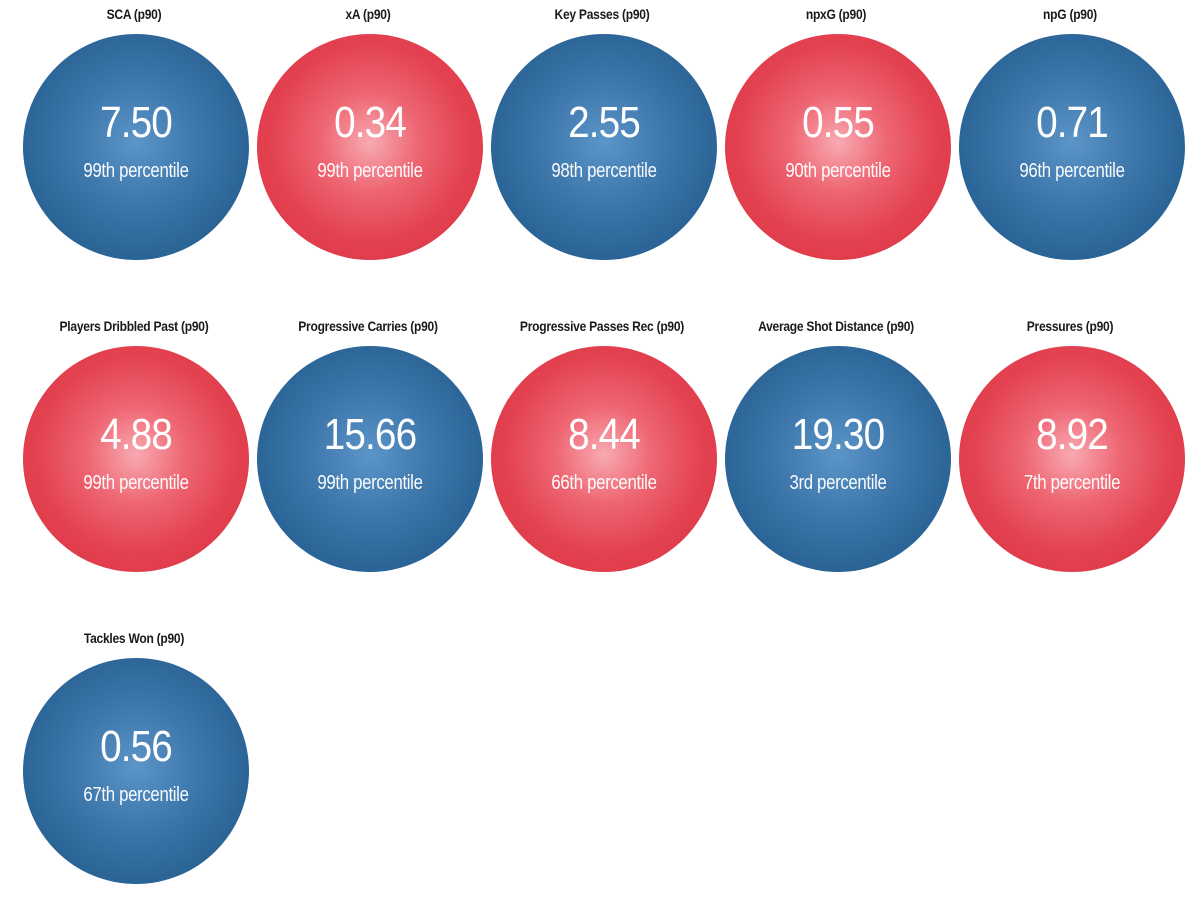 This screenshot has height=914, width=1194. Describe the element at coordinates (136, 795) in the screenshot. I see `stat-percentile: 67th percentile` at that location.